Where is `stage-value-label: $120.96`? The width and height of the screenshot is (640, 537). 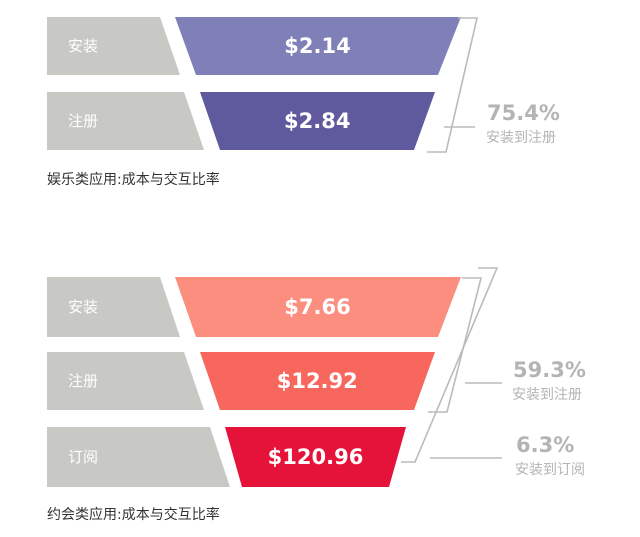 stage-value-label: $120.96 is located at coordinates (316, 457).